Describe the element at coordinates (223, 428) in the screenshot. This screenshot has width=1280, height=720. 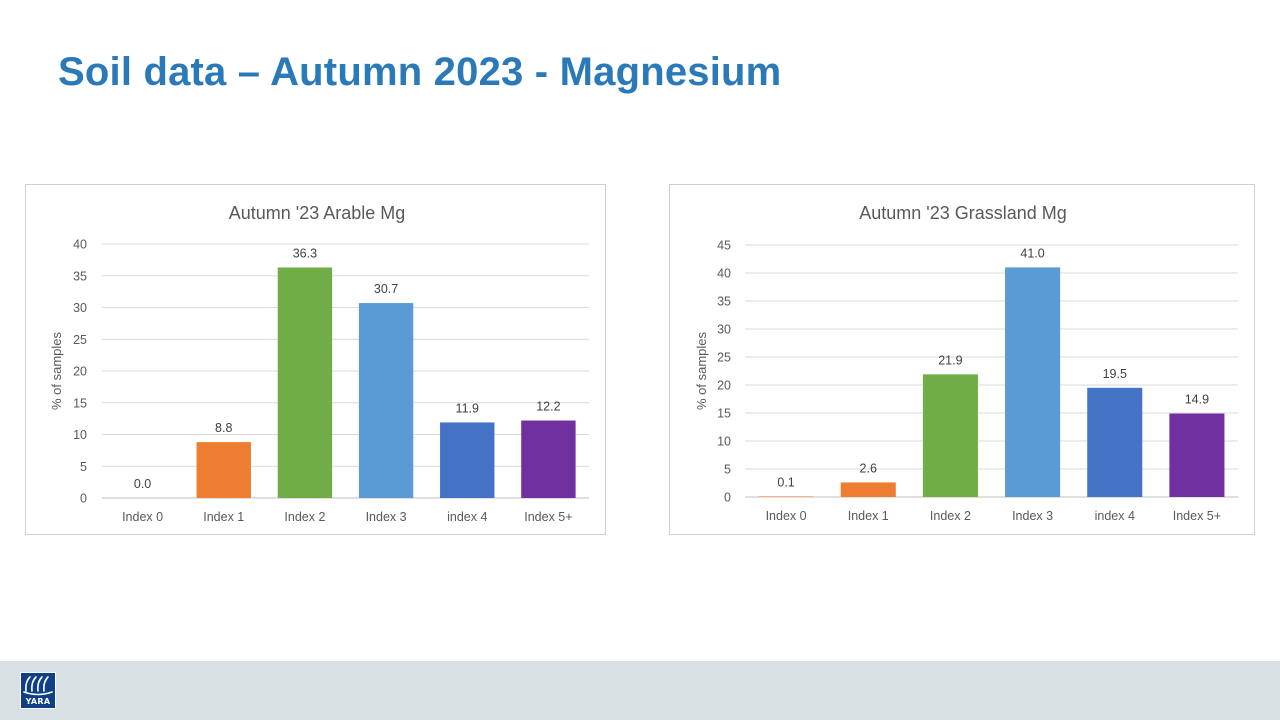
I see `data-label: 8.8` at that location.